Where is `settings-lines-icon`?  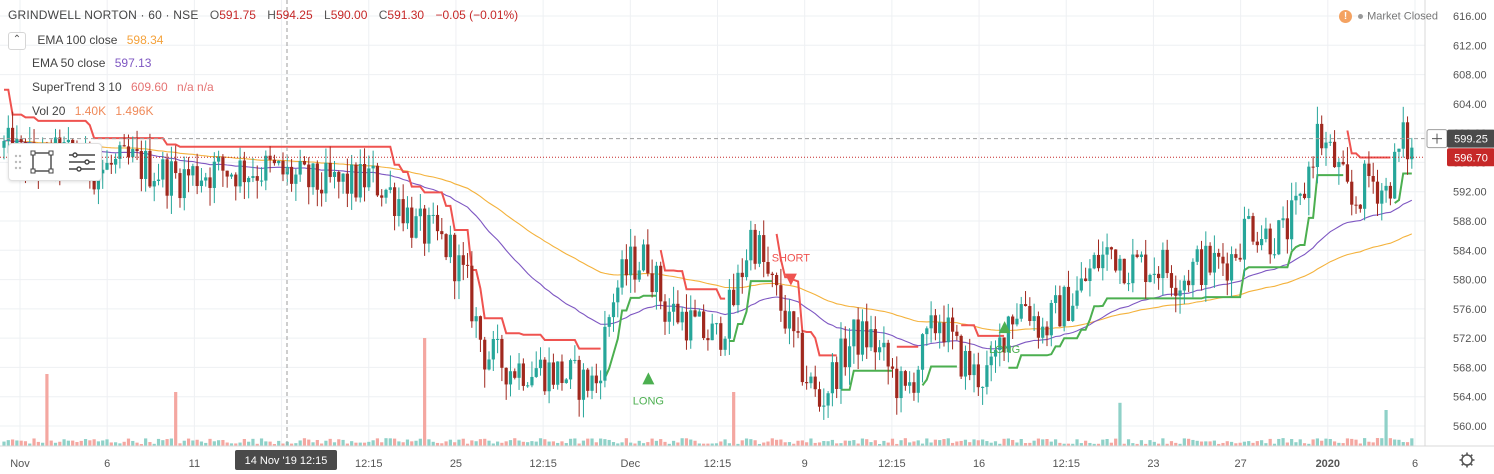 settings-lines-icon is located at coordinates (82, 162).